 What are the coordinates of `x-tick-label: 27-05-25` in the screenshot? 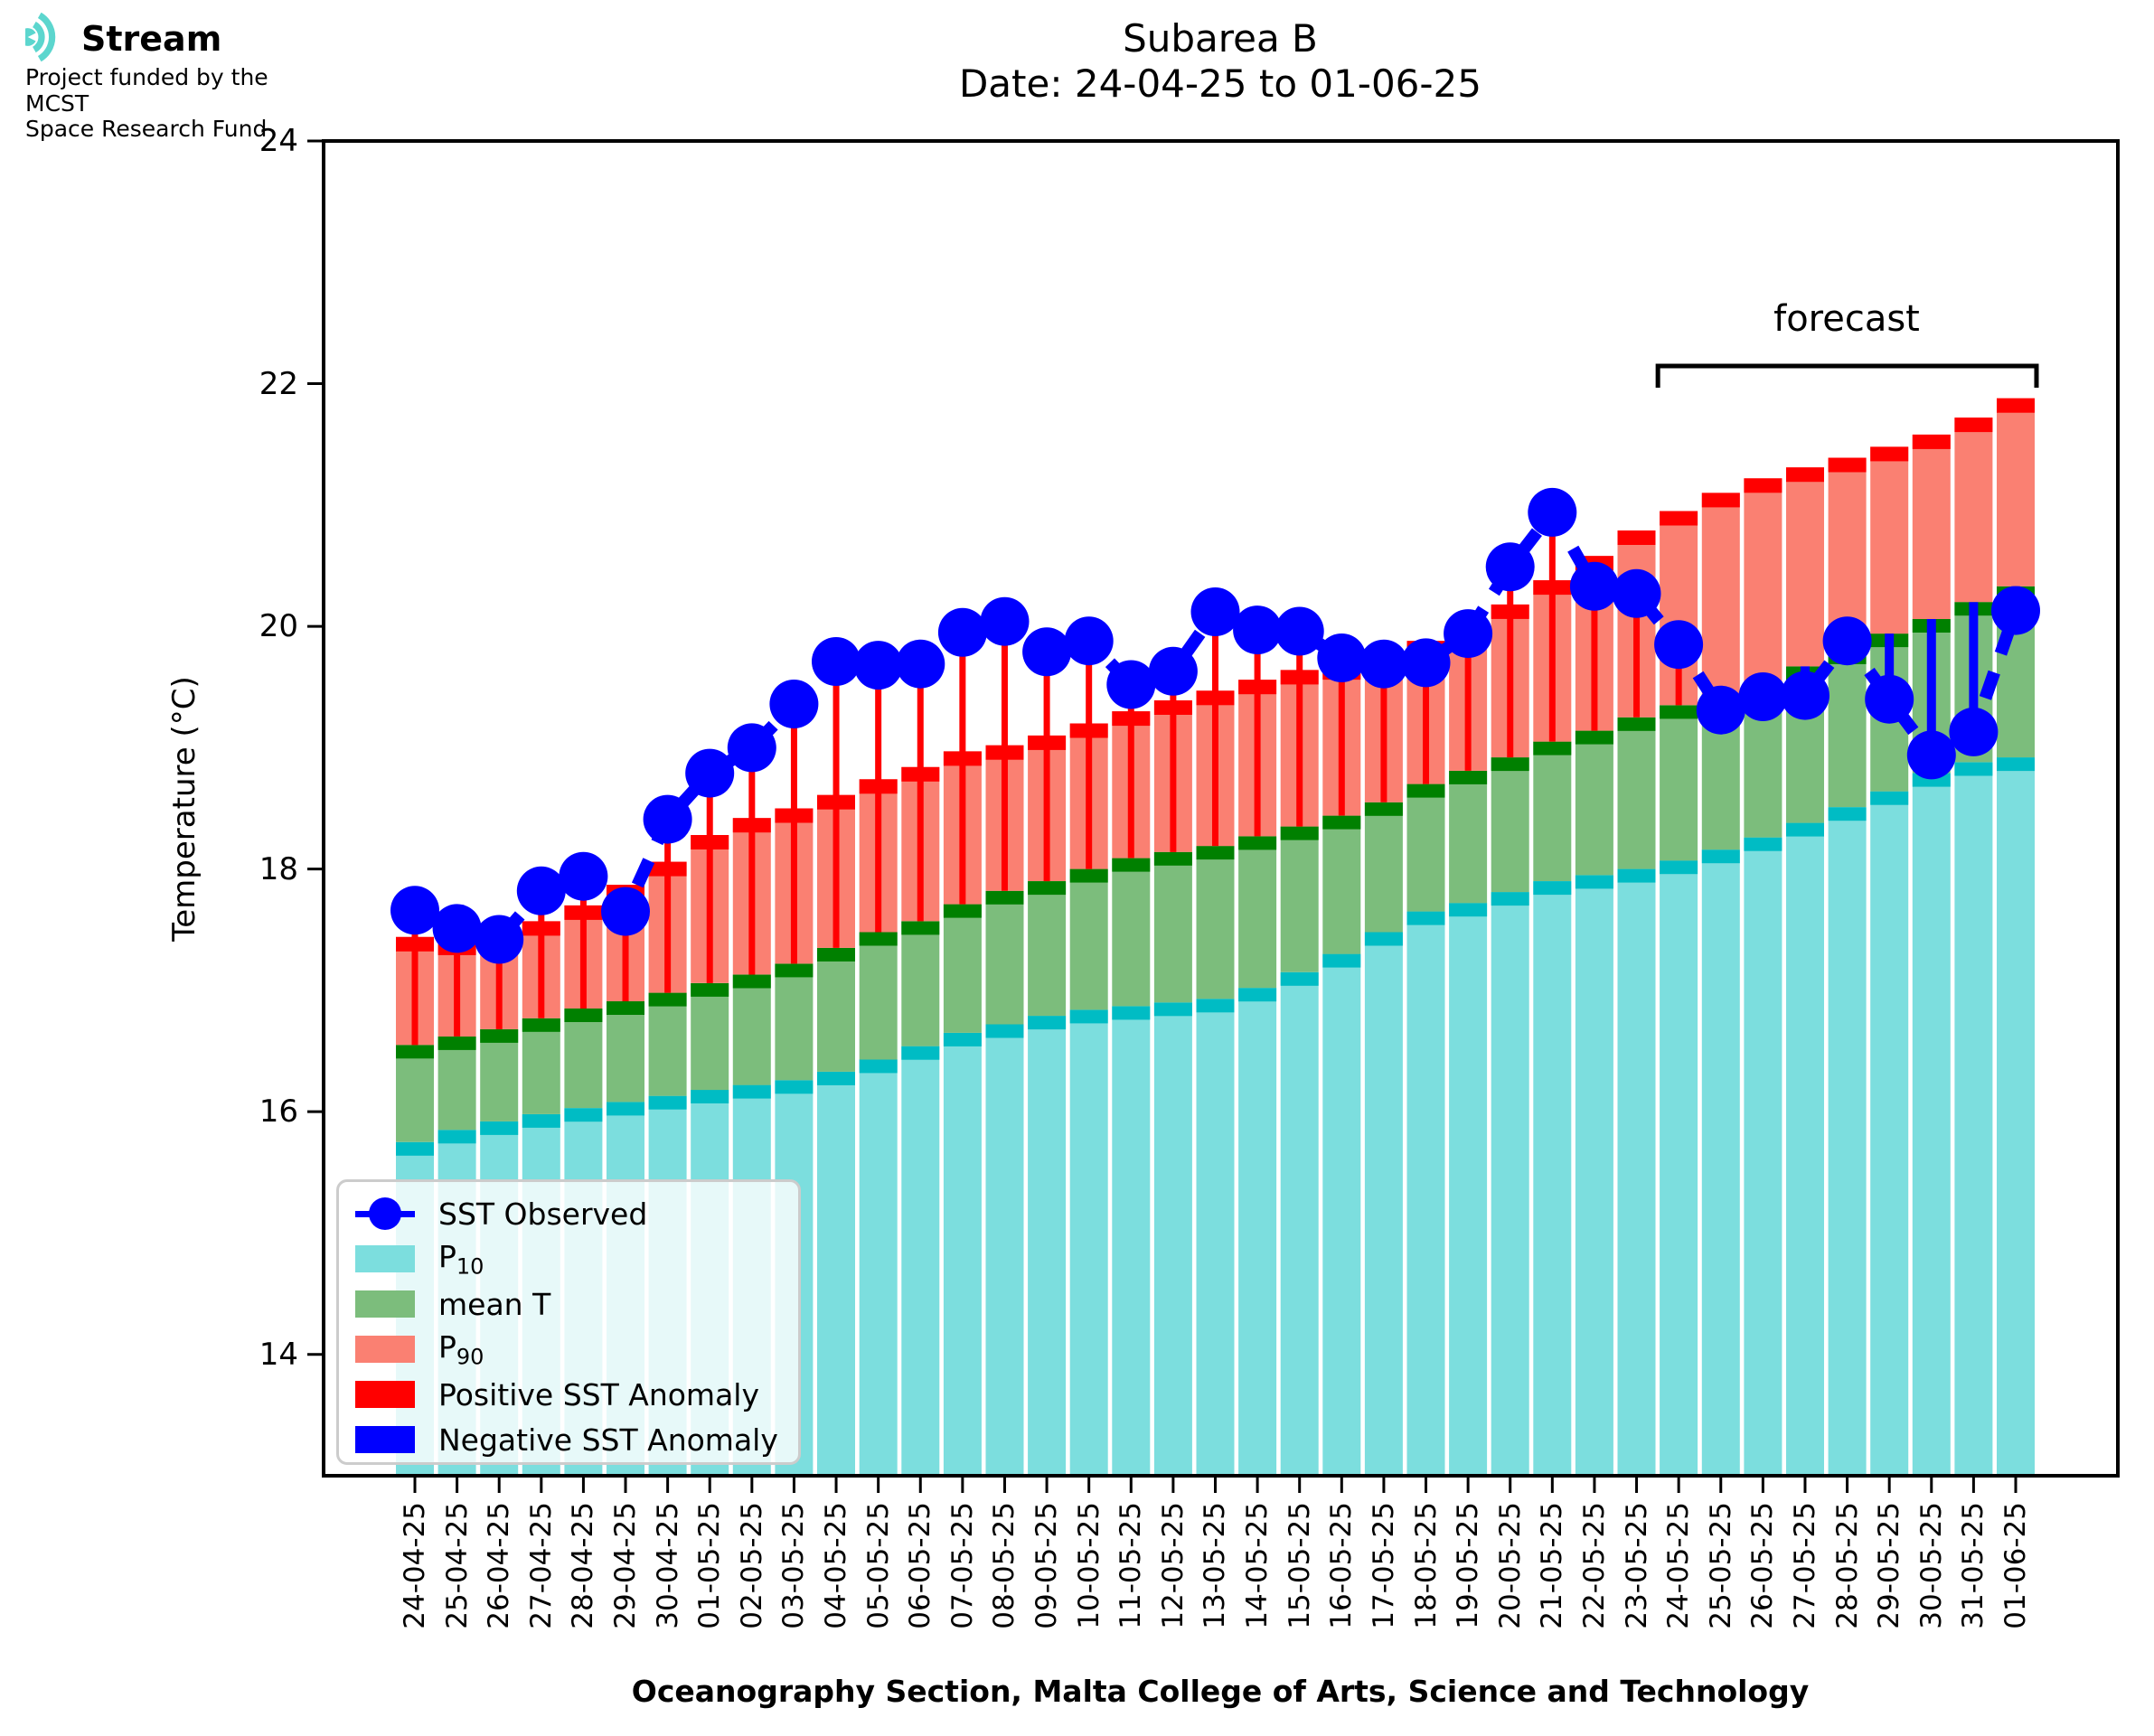 It's located at (1805, 1566).